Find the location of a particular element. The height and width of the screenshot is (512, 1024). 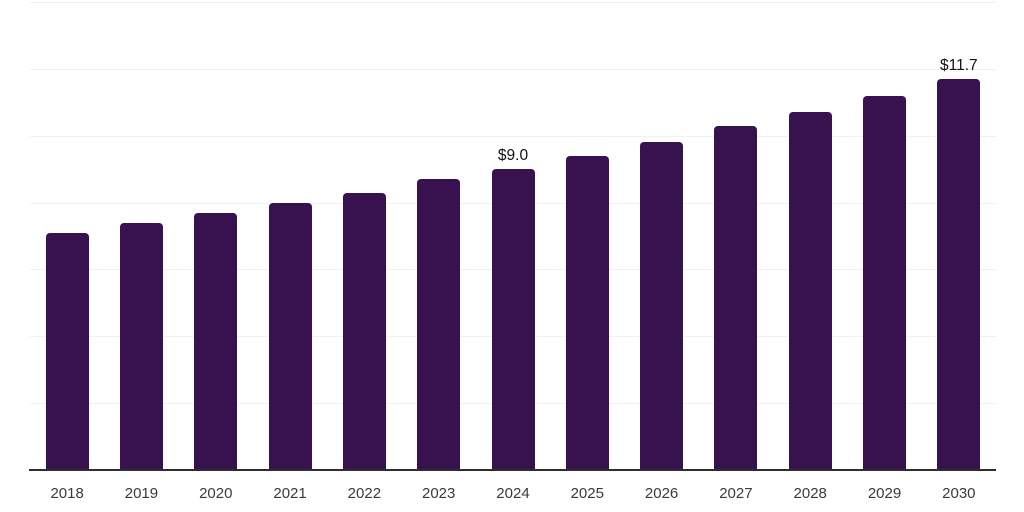

bar-2018 is located at coordinates (67, 351).